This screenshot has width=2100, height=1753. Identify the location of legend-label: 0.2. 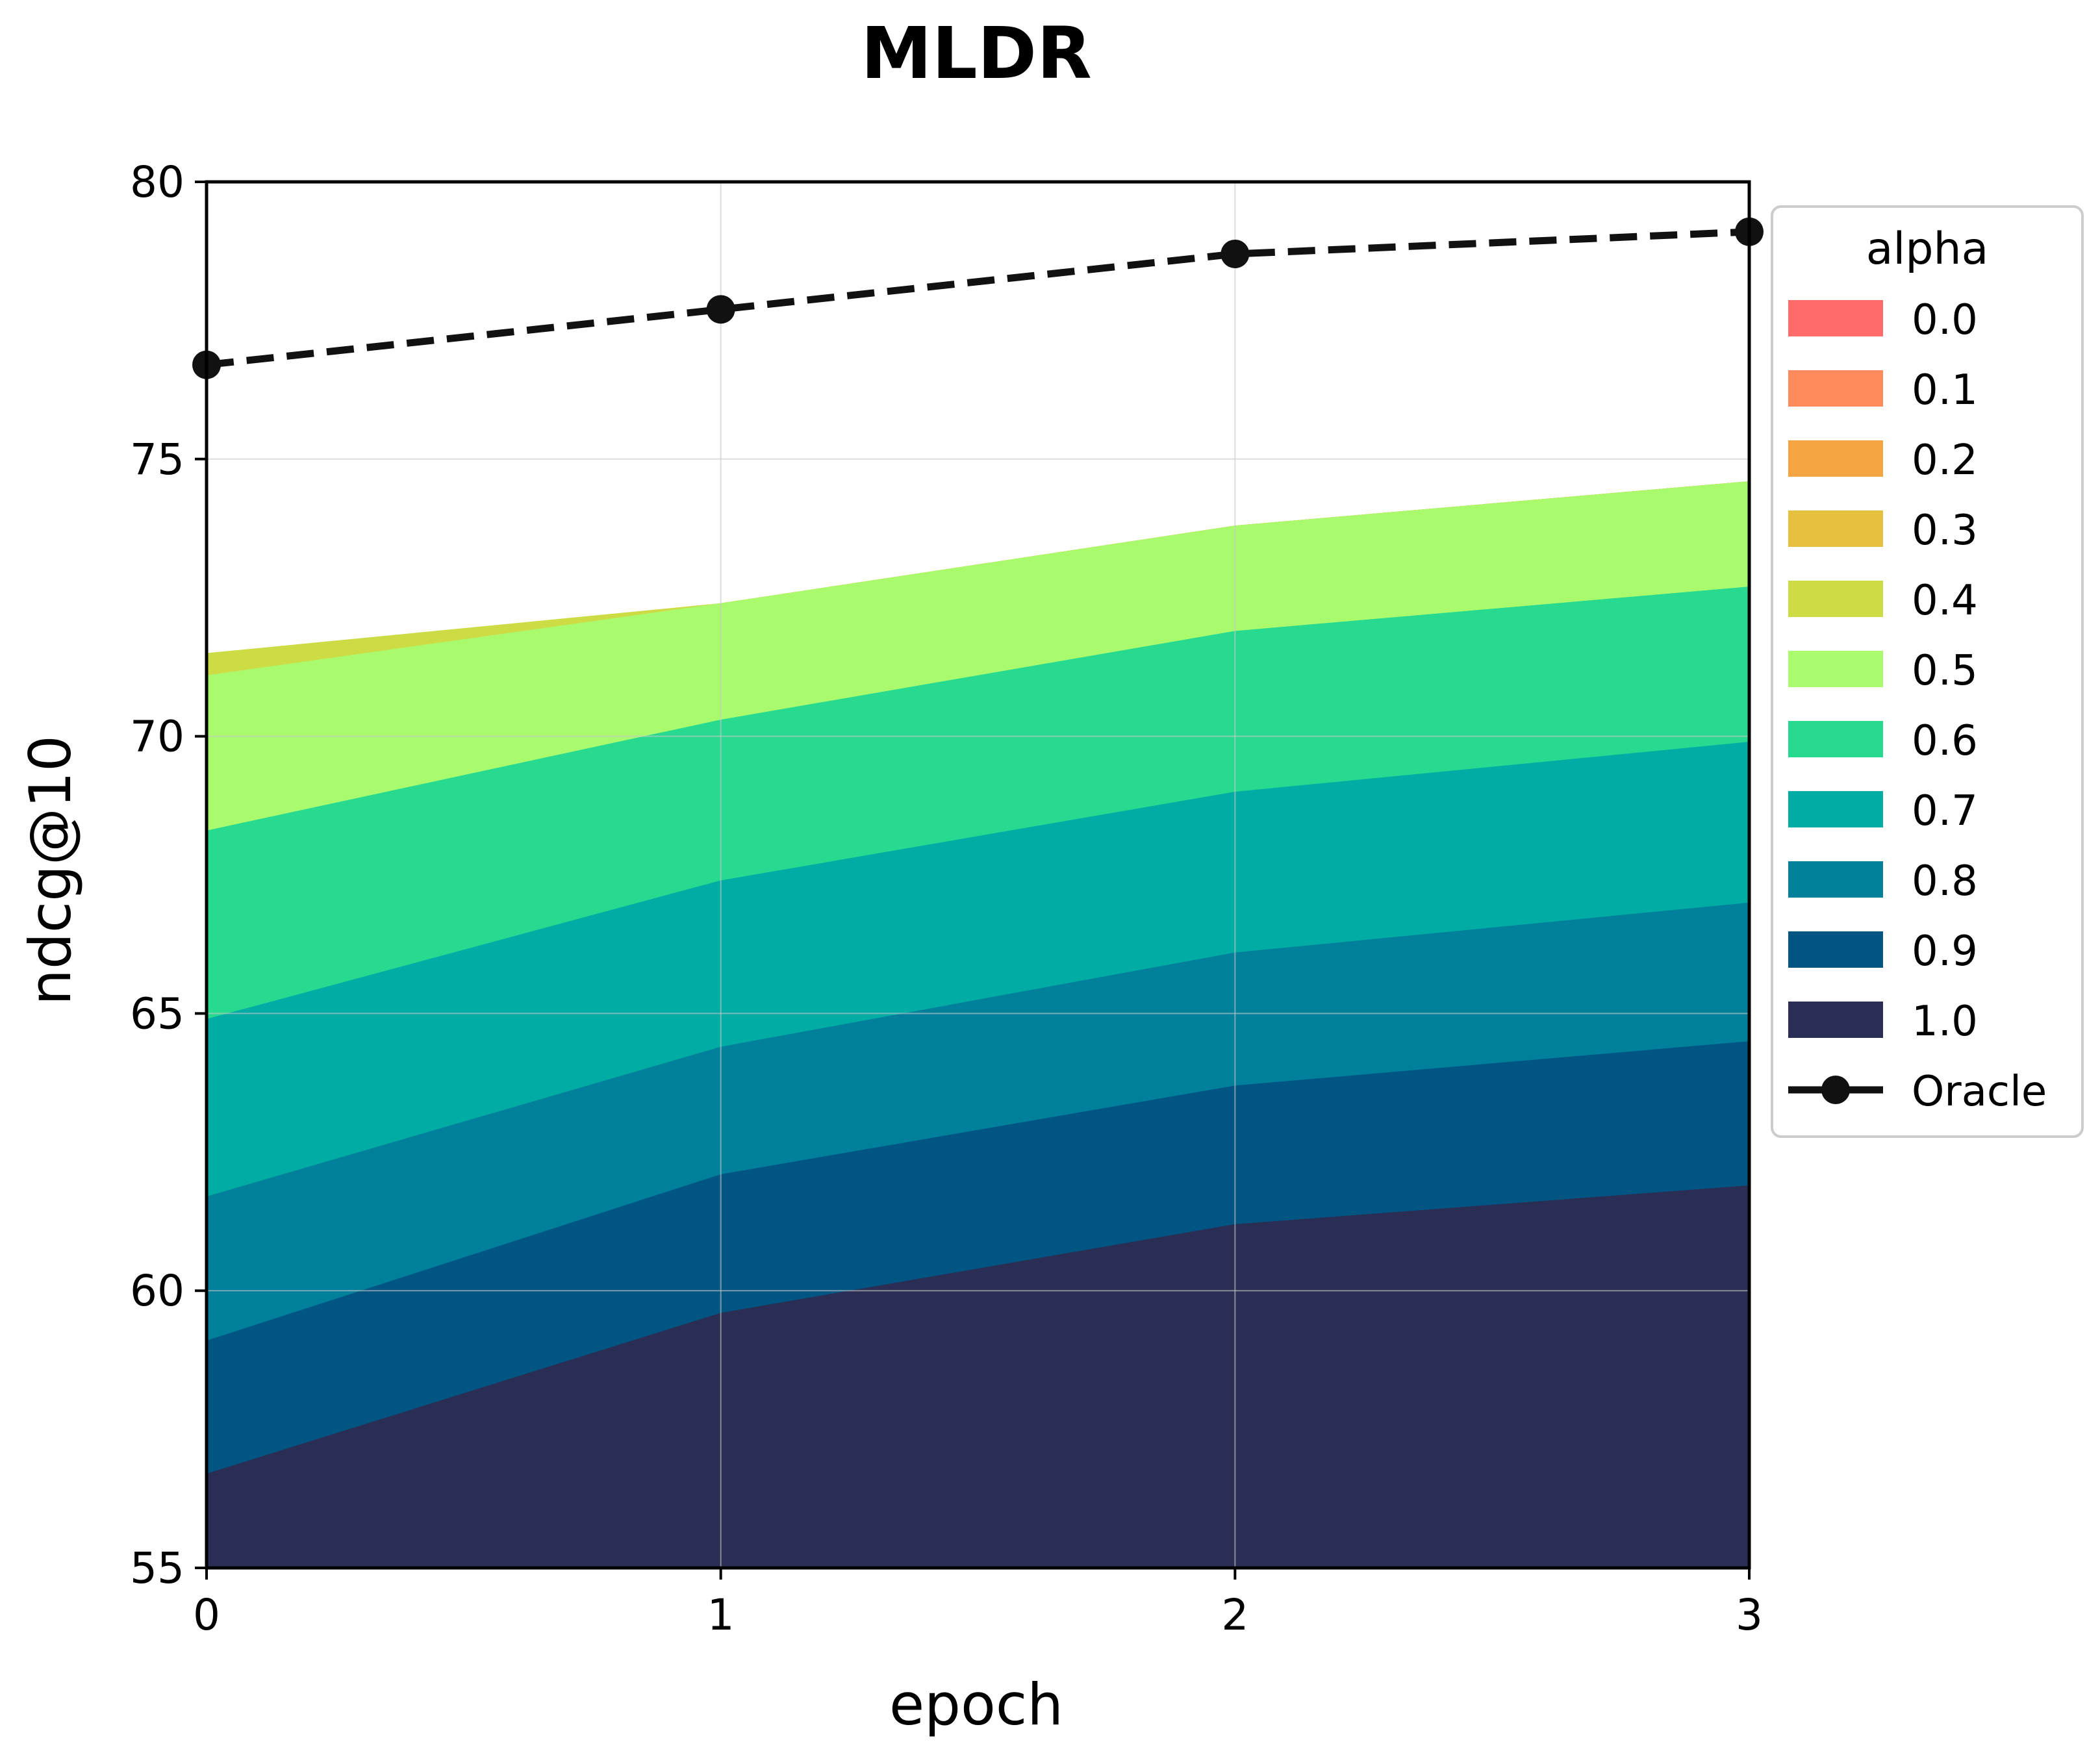
(1945, 460).